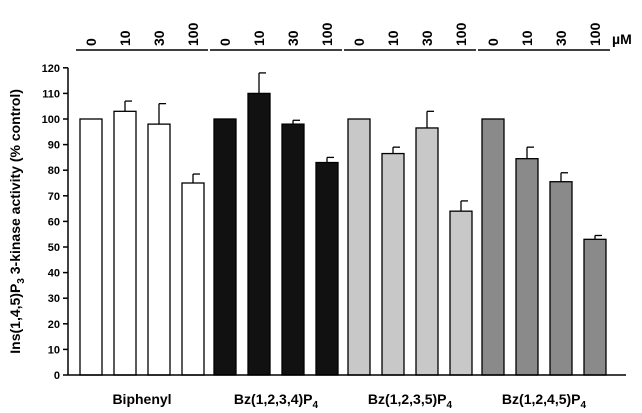 The image size is (642, 413). What do you see at coordinates (54, 197) in the screenshot?
I see `y-tick-label: 70` at bounding box center [54, 197].